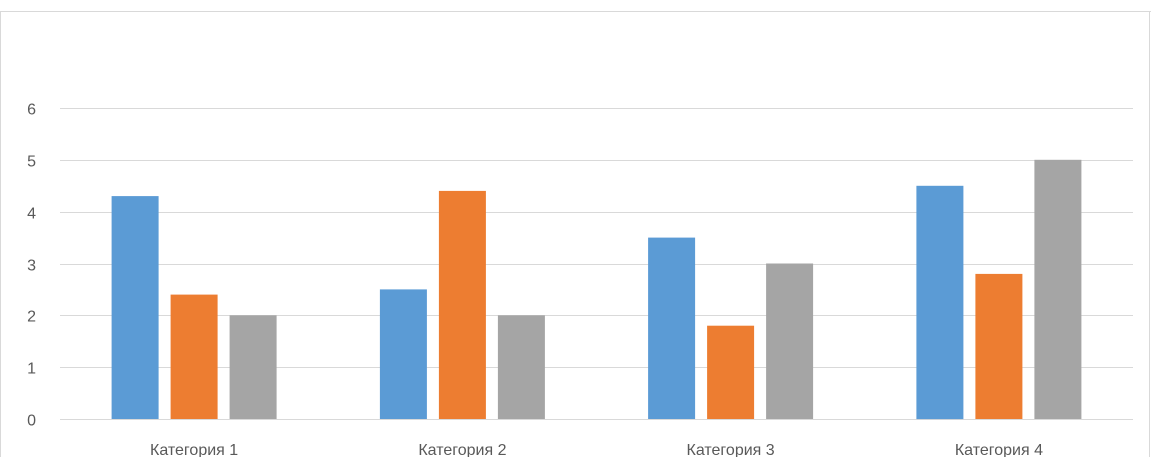 The width and height of the screenshot is (1151, 457). What do you see at coordinates (31, 110) in the screenshot?
I see `y-tick-label: 6` at bounding box center [31, 110].